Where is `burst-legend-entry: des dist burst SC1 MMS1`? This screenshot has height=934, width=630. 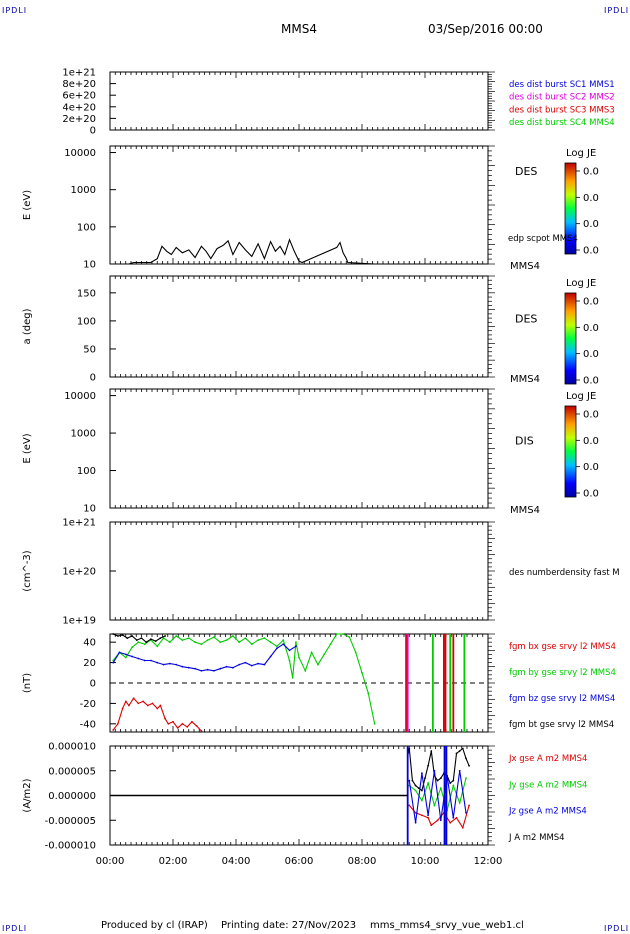 burst-legend-entry: des dist burst SC1 MMS1 is located at coordinates (562, 85).